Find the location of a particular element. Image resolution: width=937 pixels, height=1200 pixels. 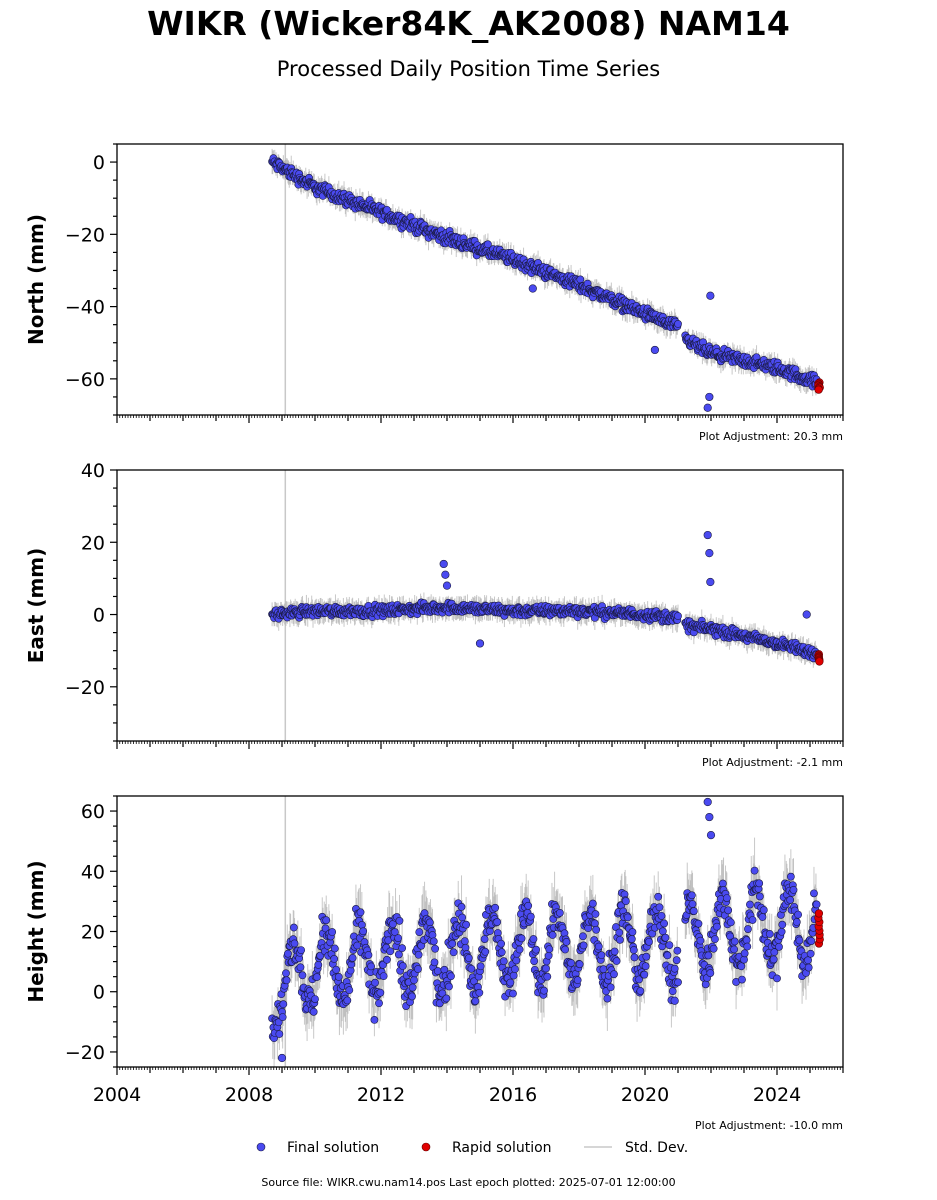

plot-adjustment-label: Plot Adjustment: 20.3 mm is located at coordinates (771, 436).